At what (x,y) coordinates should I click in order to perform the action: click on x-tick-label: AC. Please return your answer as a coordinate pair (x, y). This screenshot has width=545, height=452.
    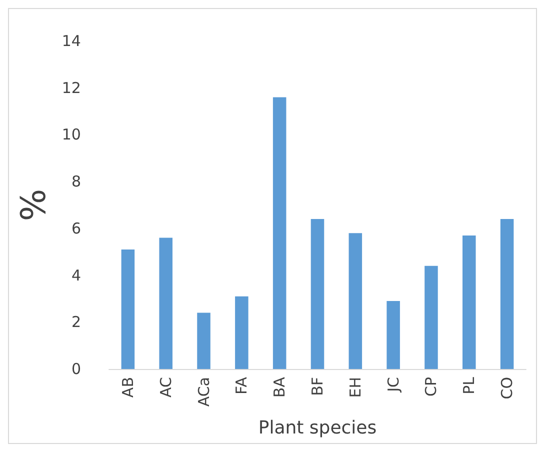
    Looking at the image, I should click on (165, 387).